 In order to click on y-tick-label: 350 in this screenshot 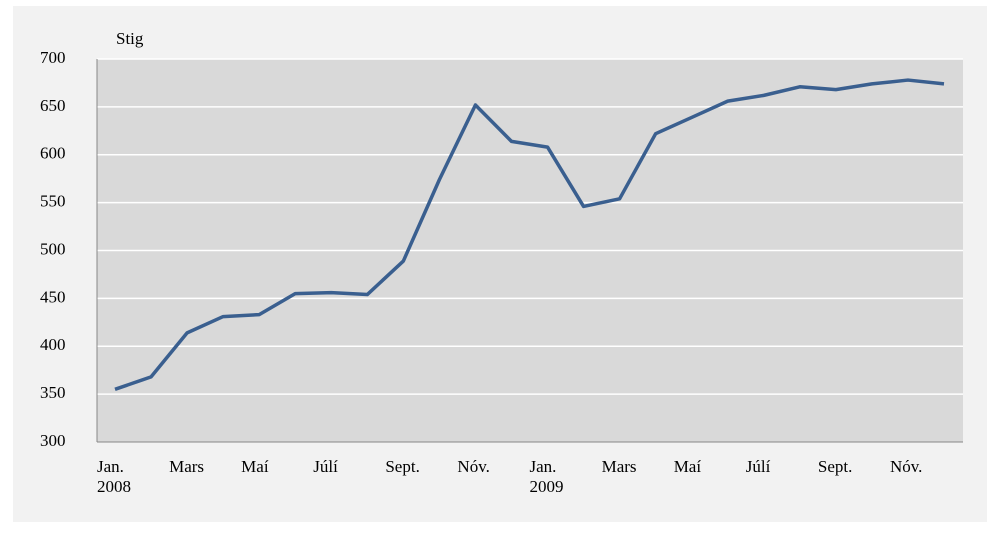, I will do `click(53, 392)`.